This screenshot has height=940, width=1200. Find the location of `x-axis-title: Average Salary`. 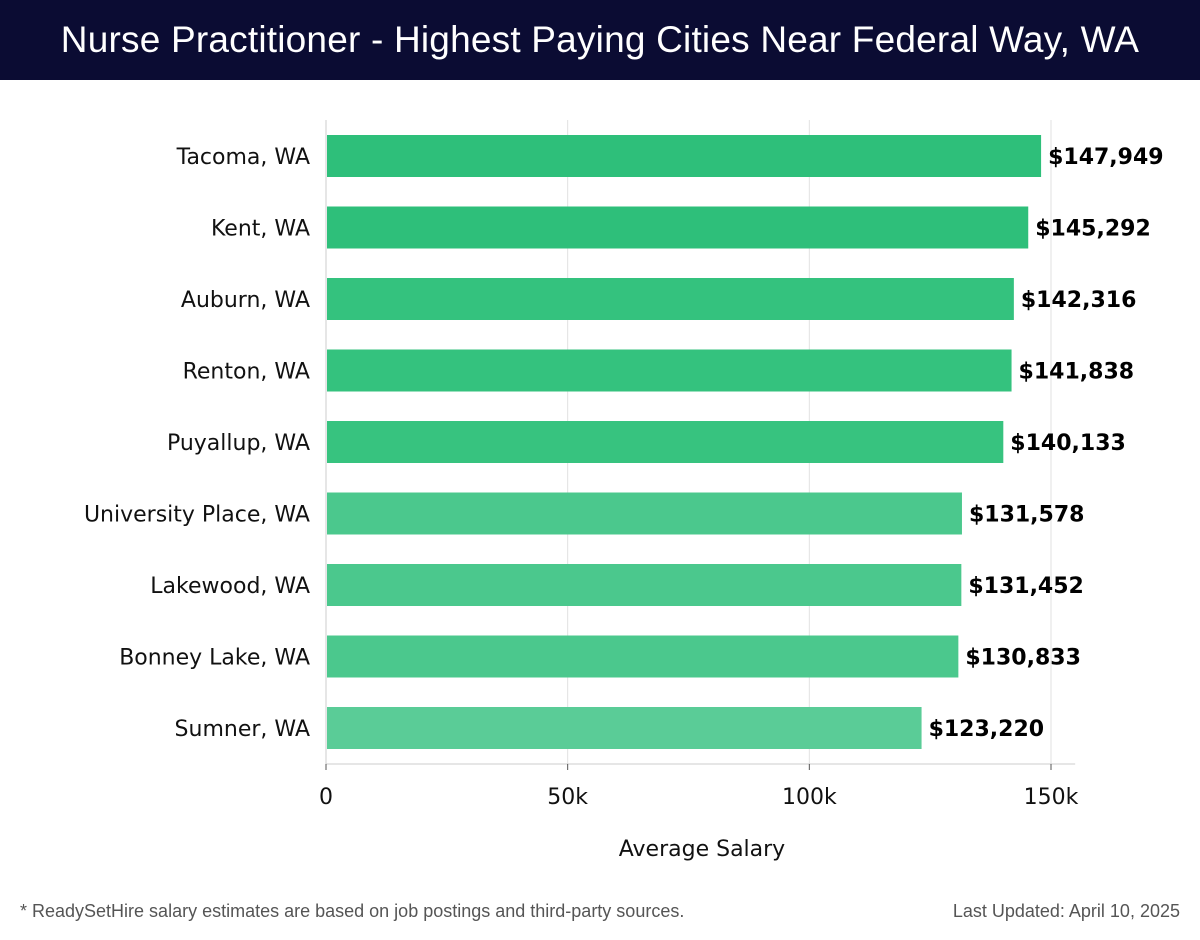

x-axis-title: Average Salary is located at coordinates (702, 849).